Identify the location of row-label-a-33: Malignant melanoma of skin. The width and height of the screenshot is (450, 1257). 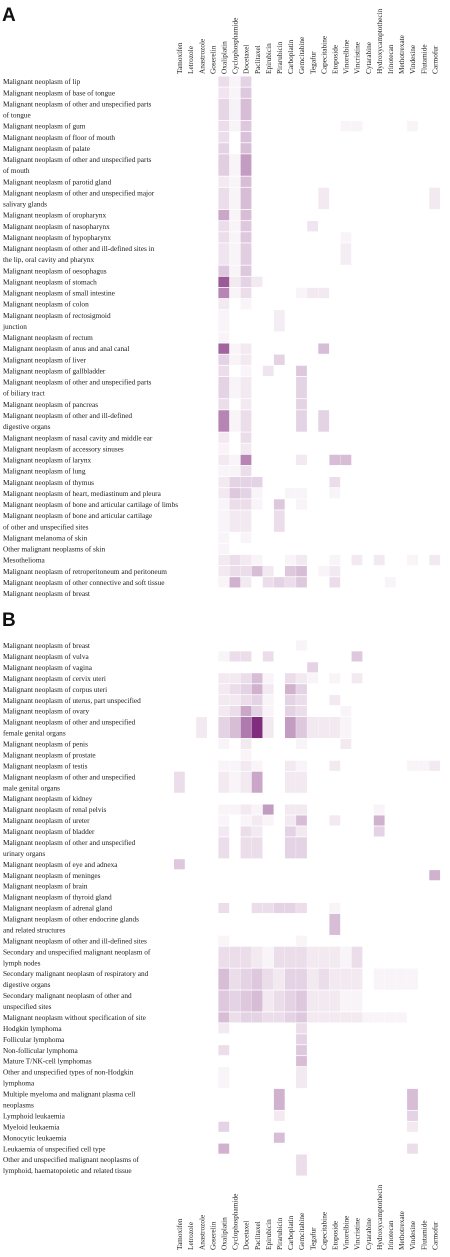
(45, 537).